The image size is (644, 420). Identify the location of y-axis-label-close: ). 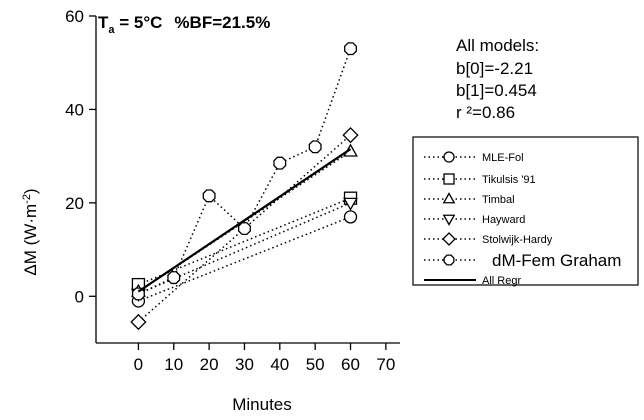
(30, 191).